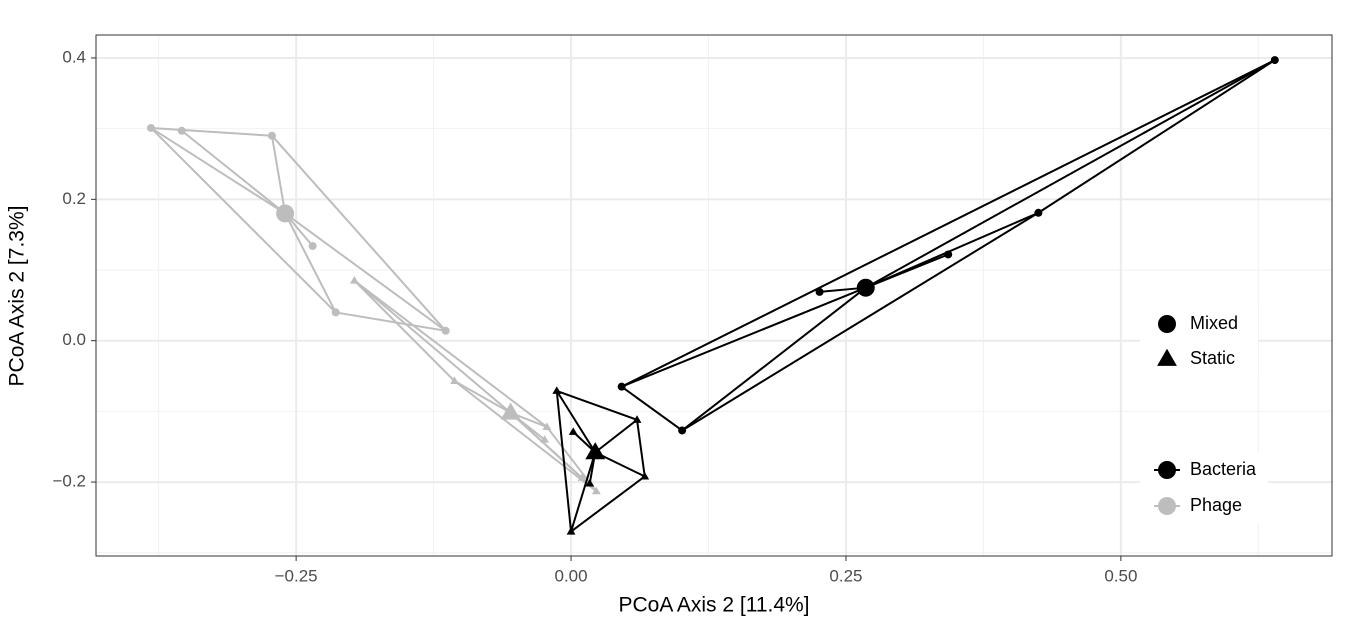  I want to click on y-axis-title: PCoA Axis 2 [7.3%], so click(17, 296).